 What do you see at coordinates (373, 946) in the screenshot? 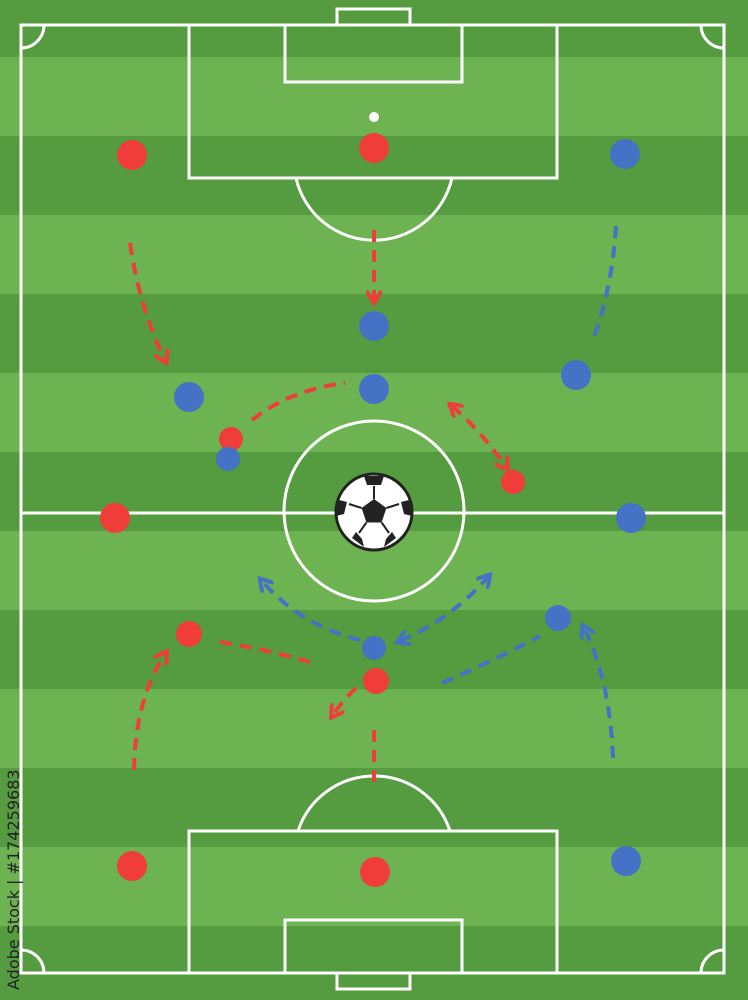
I see `bottom-goal-area` at bounding box center [373, 946].